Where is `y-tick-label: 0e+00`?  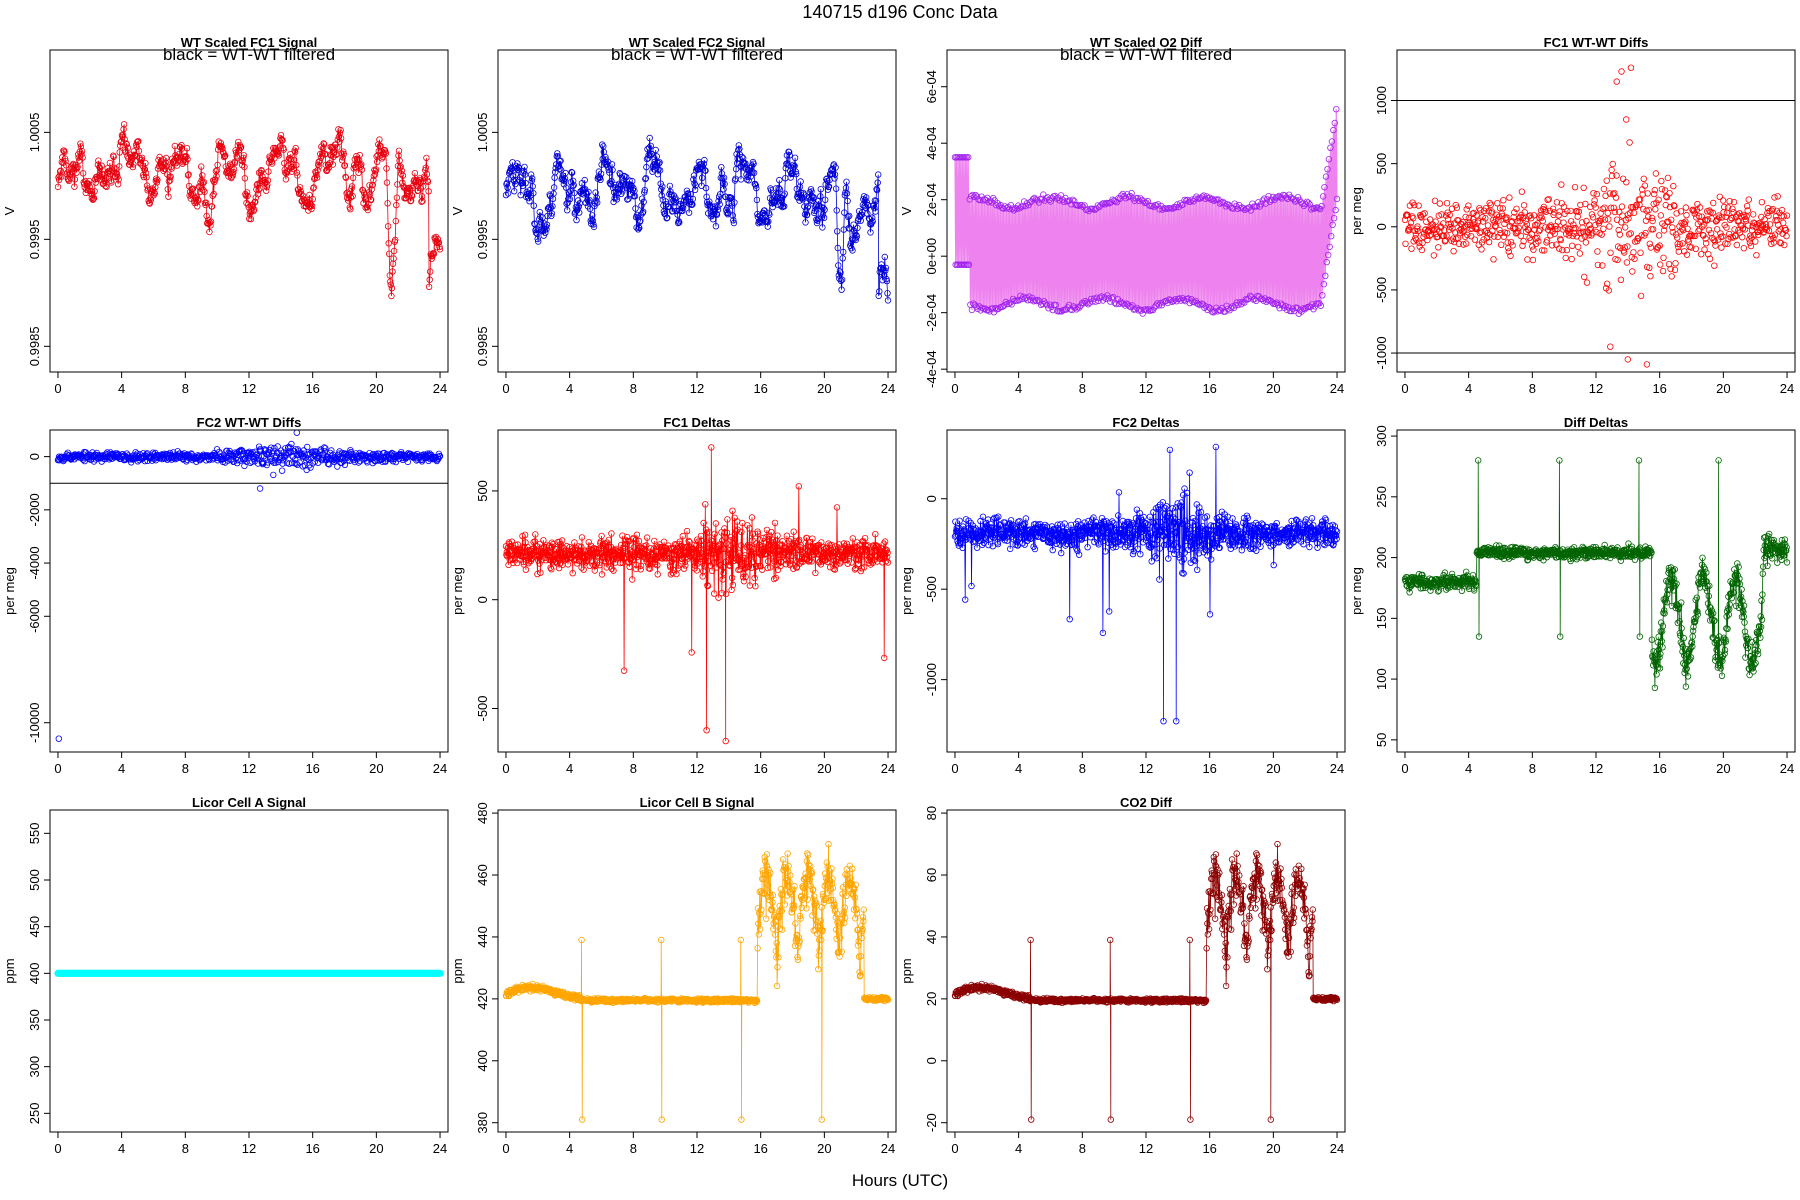
y-tick-label: 0e+00 is located at coordinates (931, 256).